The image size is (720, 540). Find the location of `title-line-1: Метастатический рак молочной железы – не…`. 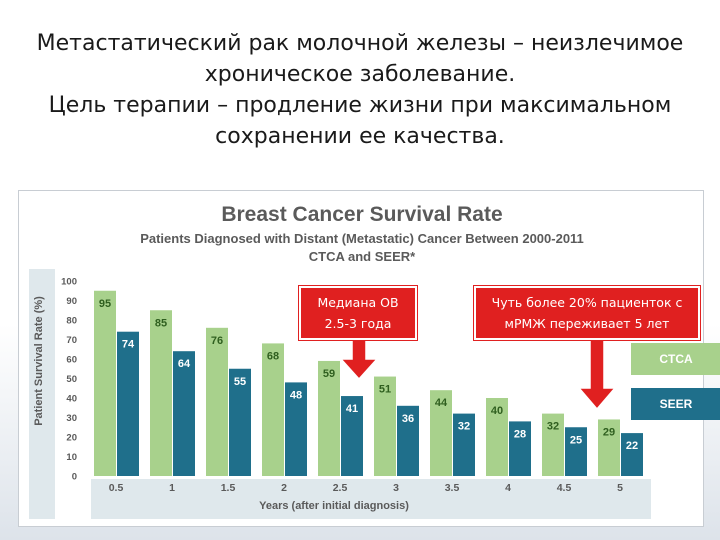

title-line-1: Метастатический рак молочной железы – не… is located at coordinates (360, 43).